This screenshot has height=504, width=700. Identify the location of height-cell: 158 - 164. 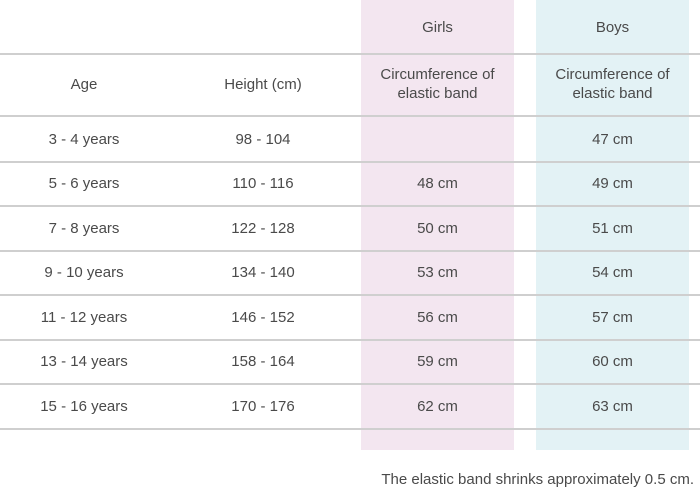
(263, 361).